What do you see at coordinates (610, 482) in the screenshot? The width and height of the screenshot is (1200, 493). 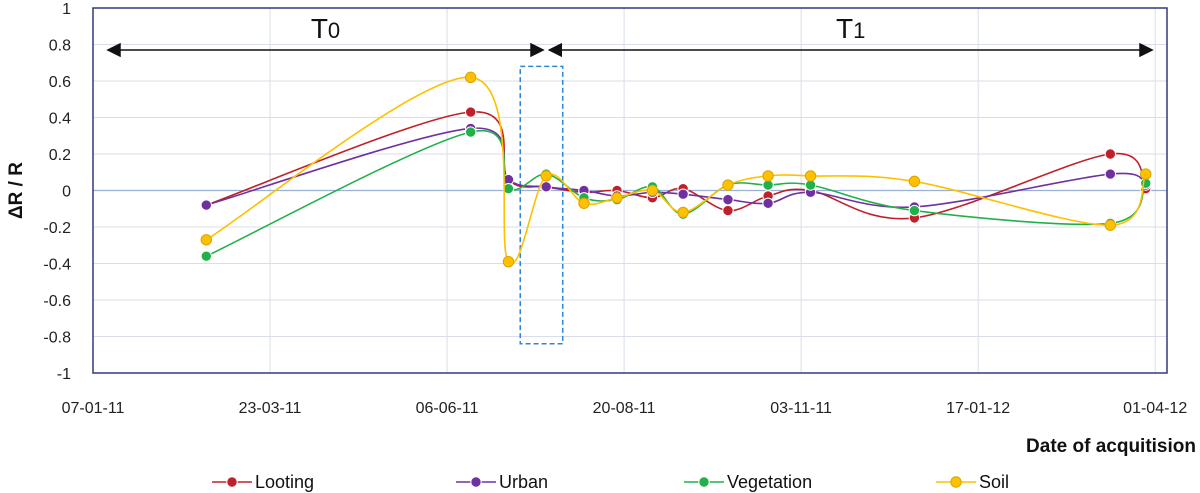 I see `legend: Looting Urban Vegetation Soil` at bounding box center [610, 482].